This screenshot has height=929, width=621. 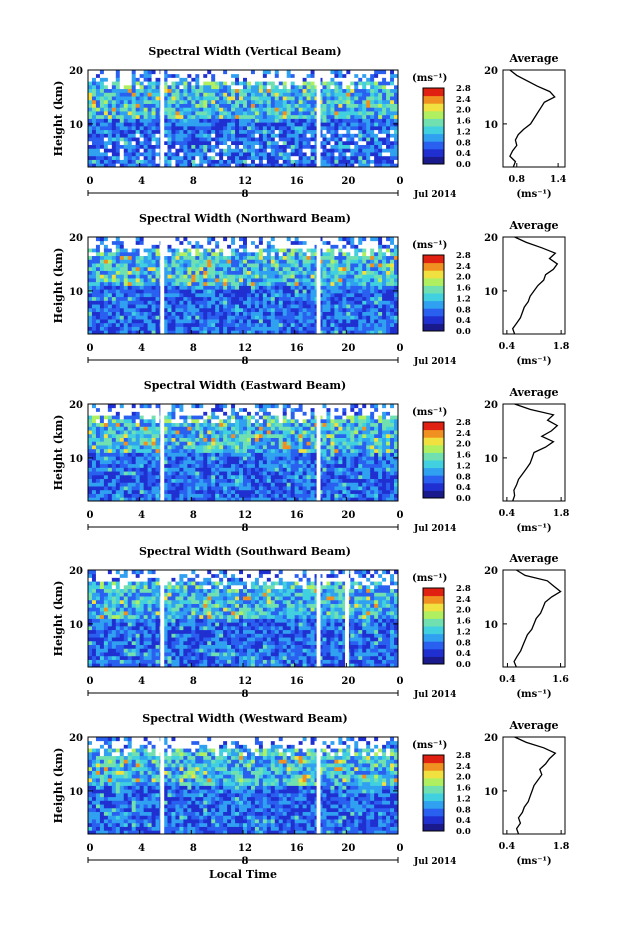 What do you see at coordinates (245, 194) in the screenshot?
I see `day-label: 8` at bounding box center [245, 194].